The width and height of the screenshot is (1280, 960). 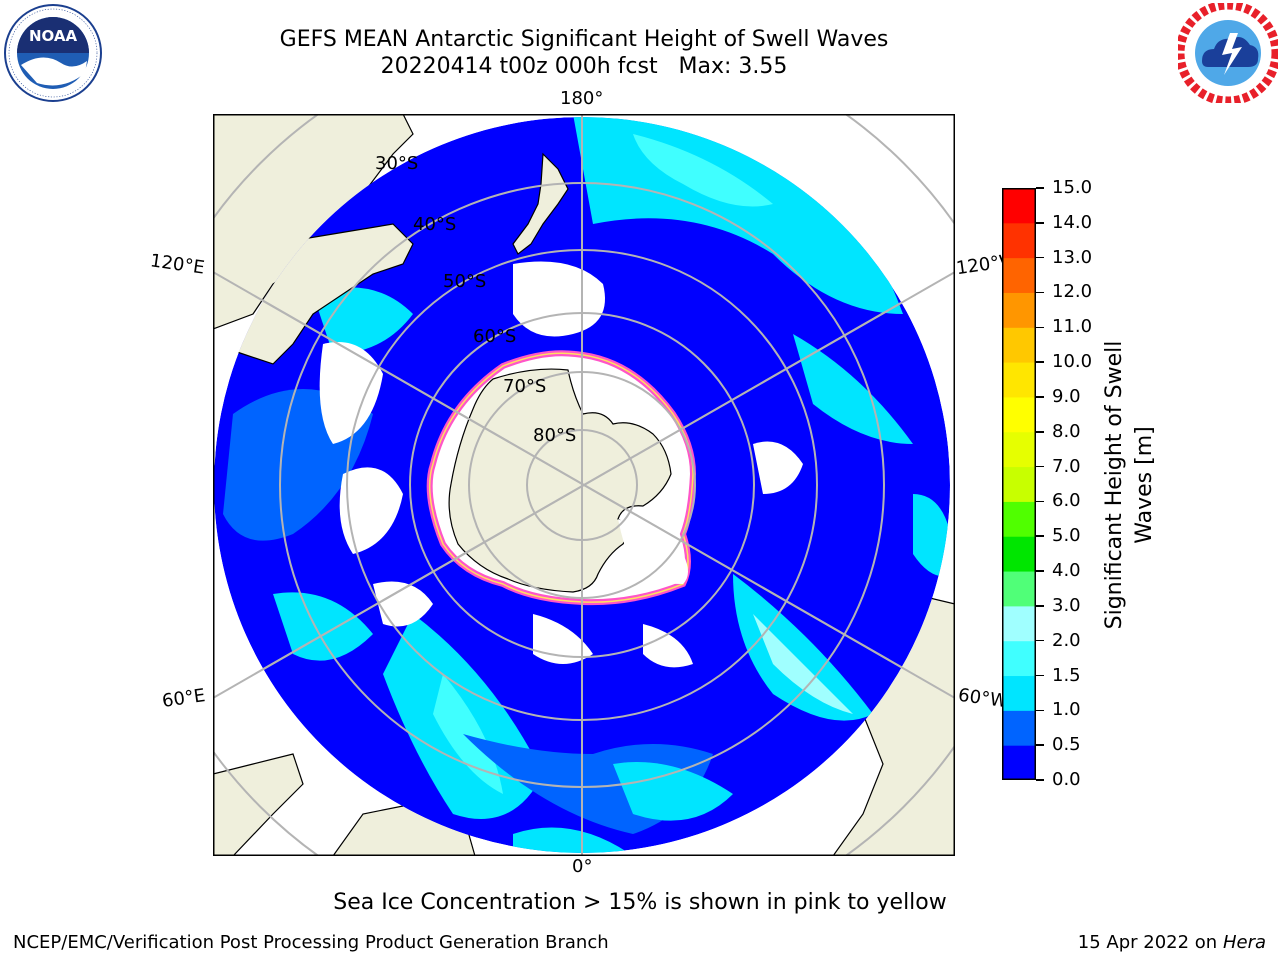 What do you see at coordinates (1072, 187) in the screenshot?
I see `colorbar-tick-label: 15.0` at bounding box center [1072, 187].